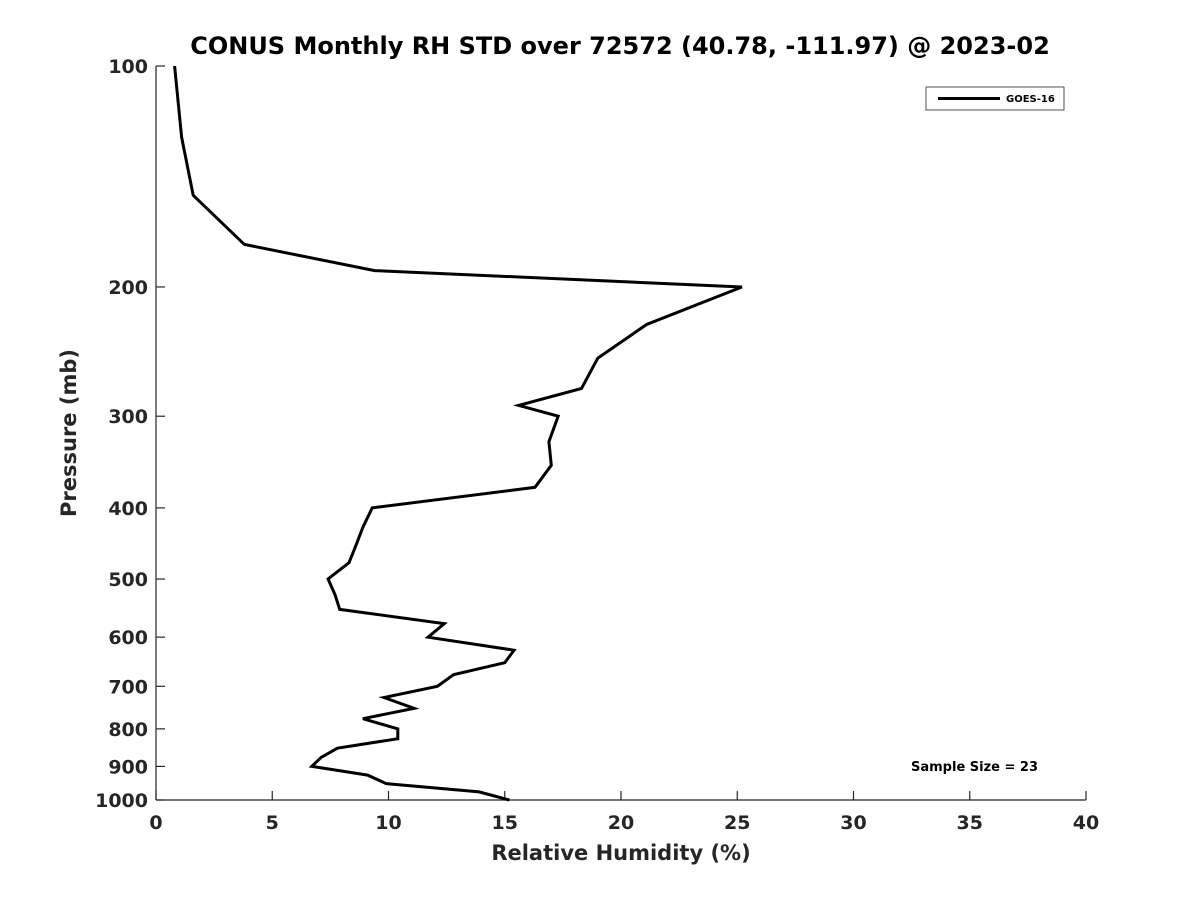  What do you see at coordinates (128, 767) in the screenshot?
I see `y-tick-label: 900` at bounding box center [128, 767].